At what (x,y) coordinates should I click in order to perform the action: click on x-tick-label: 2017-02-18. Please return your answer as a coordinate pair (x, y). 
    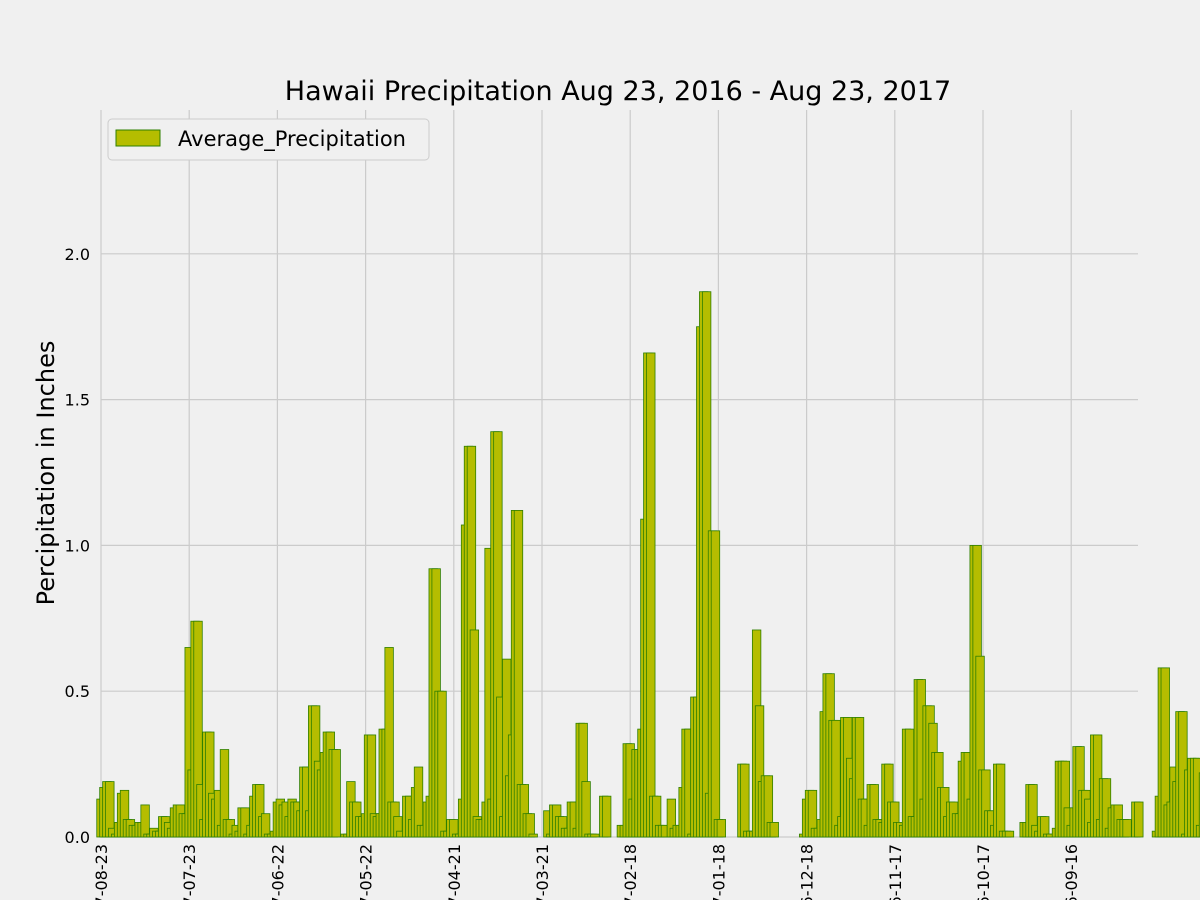
    Looking at the image, I should click on (630, 872).